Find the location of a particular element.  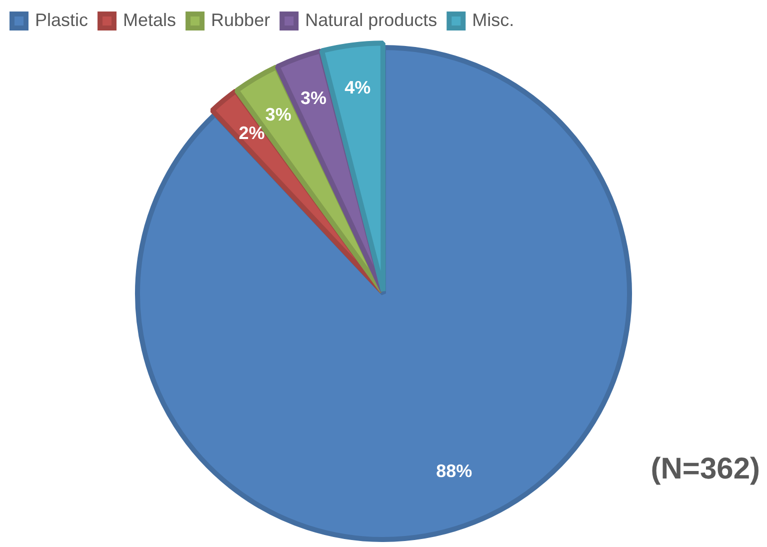

data-label: 4% is located at coordinates (357, 87).